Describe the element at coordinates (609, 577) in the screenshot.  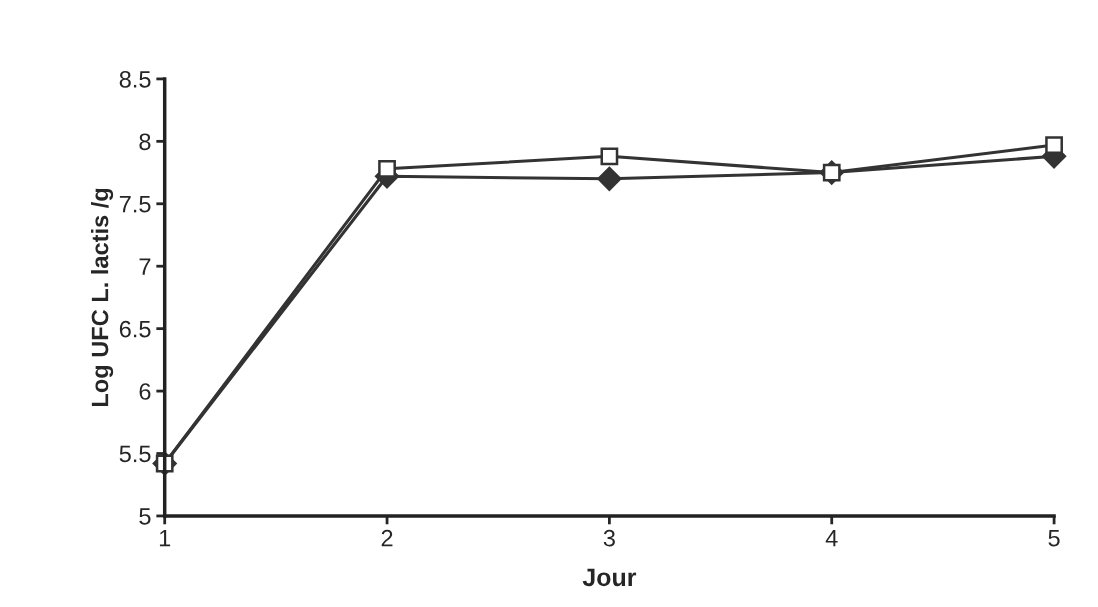
I see `x-axis-title: Jour` at that location.